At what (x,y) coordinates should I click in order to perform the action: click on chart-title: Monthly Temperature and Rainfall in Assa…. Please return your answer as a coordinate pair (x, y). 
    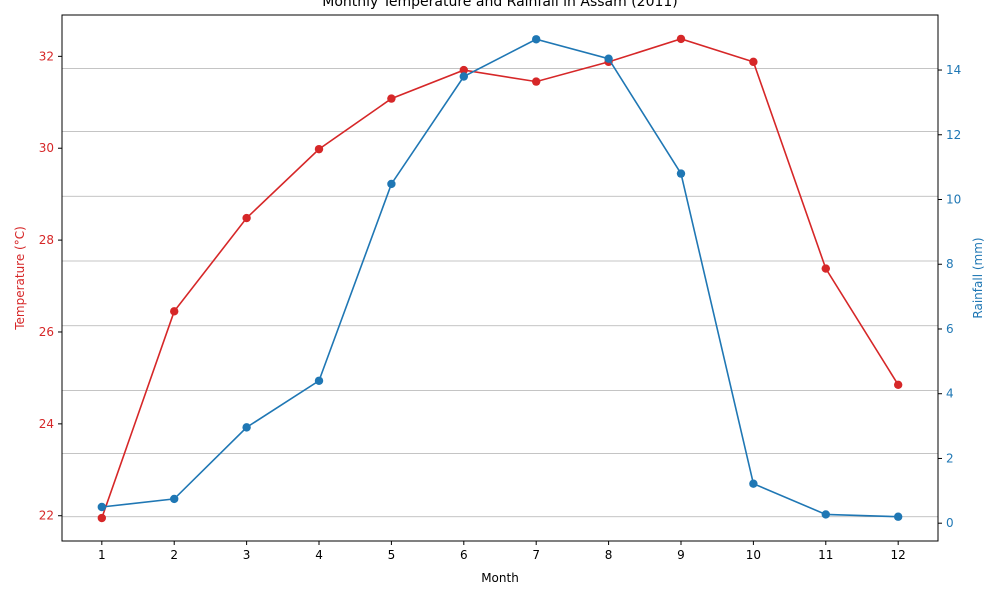
    Looking at the image, I should click on (500, 5).